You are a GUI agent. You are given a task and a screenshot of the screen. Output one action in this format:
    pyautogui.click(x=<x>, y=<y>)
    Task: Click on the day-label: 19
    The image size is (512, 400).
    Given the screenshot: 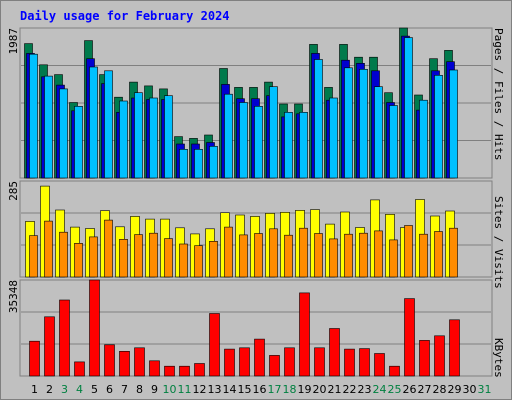 What is the action you would take?
    pyautogui.click(x=305, y=389)
    